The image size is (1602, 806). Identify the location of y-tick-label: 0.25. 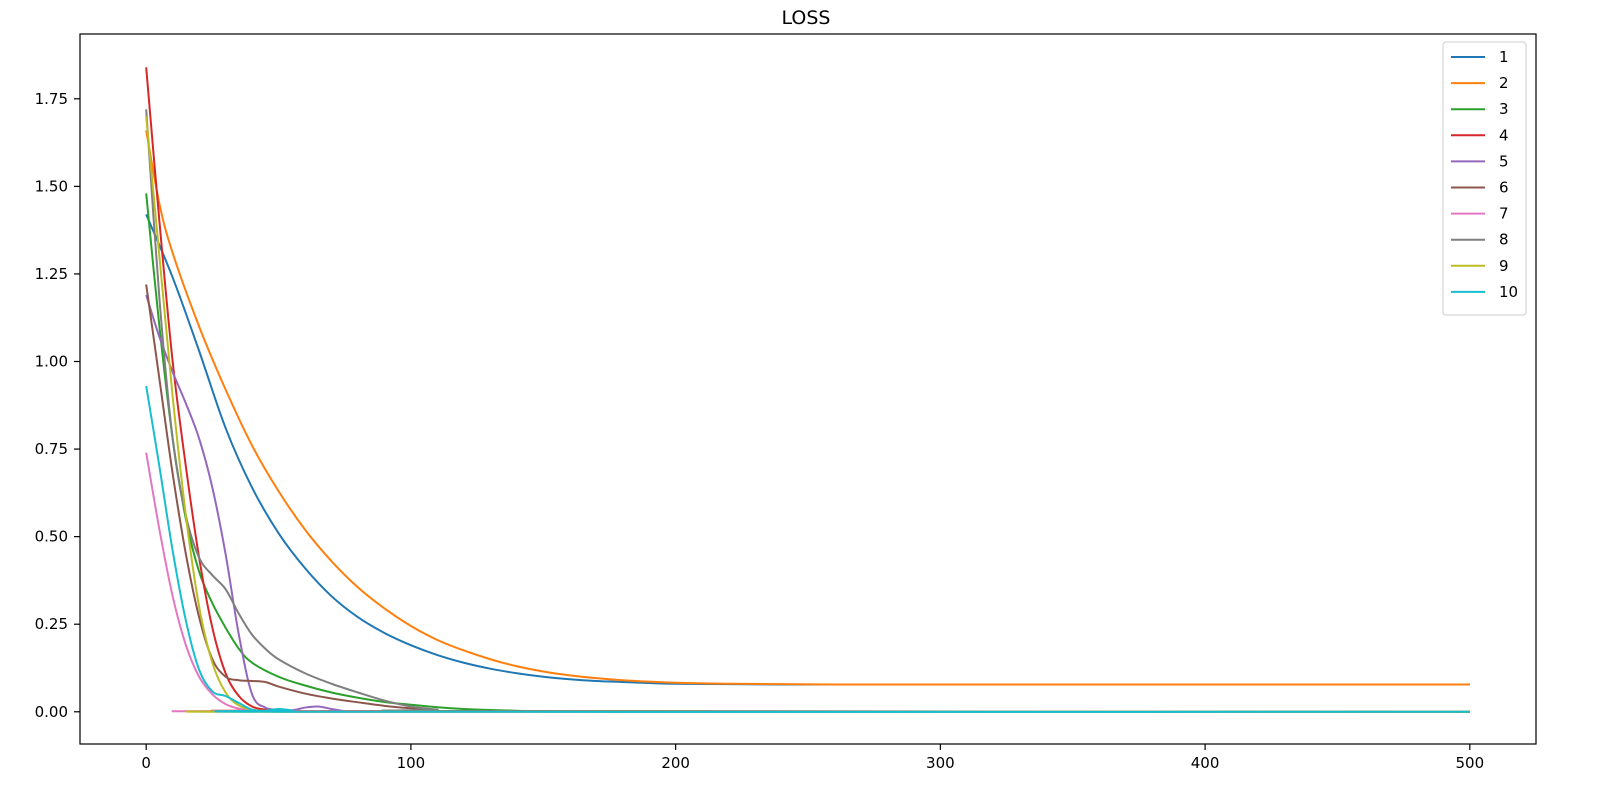
(51, 624).